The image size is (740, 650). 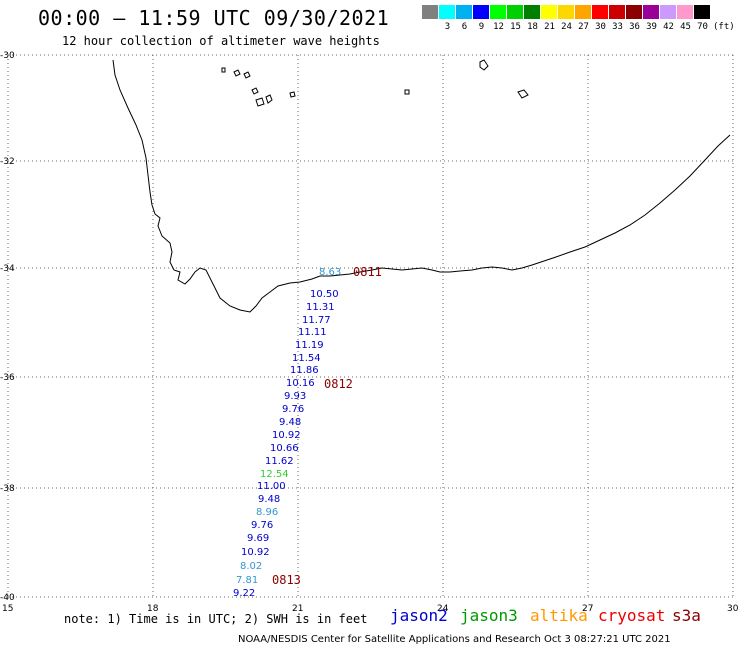 What do you see at coordinates (274, 474) in the screenshot?
I see `wave-height-label: 12.54` at bounding box center [274, 474].